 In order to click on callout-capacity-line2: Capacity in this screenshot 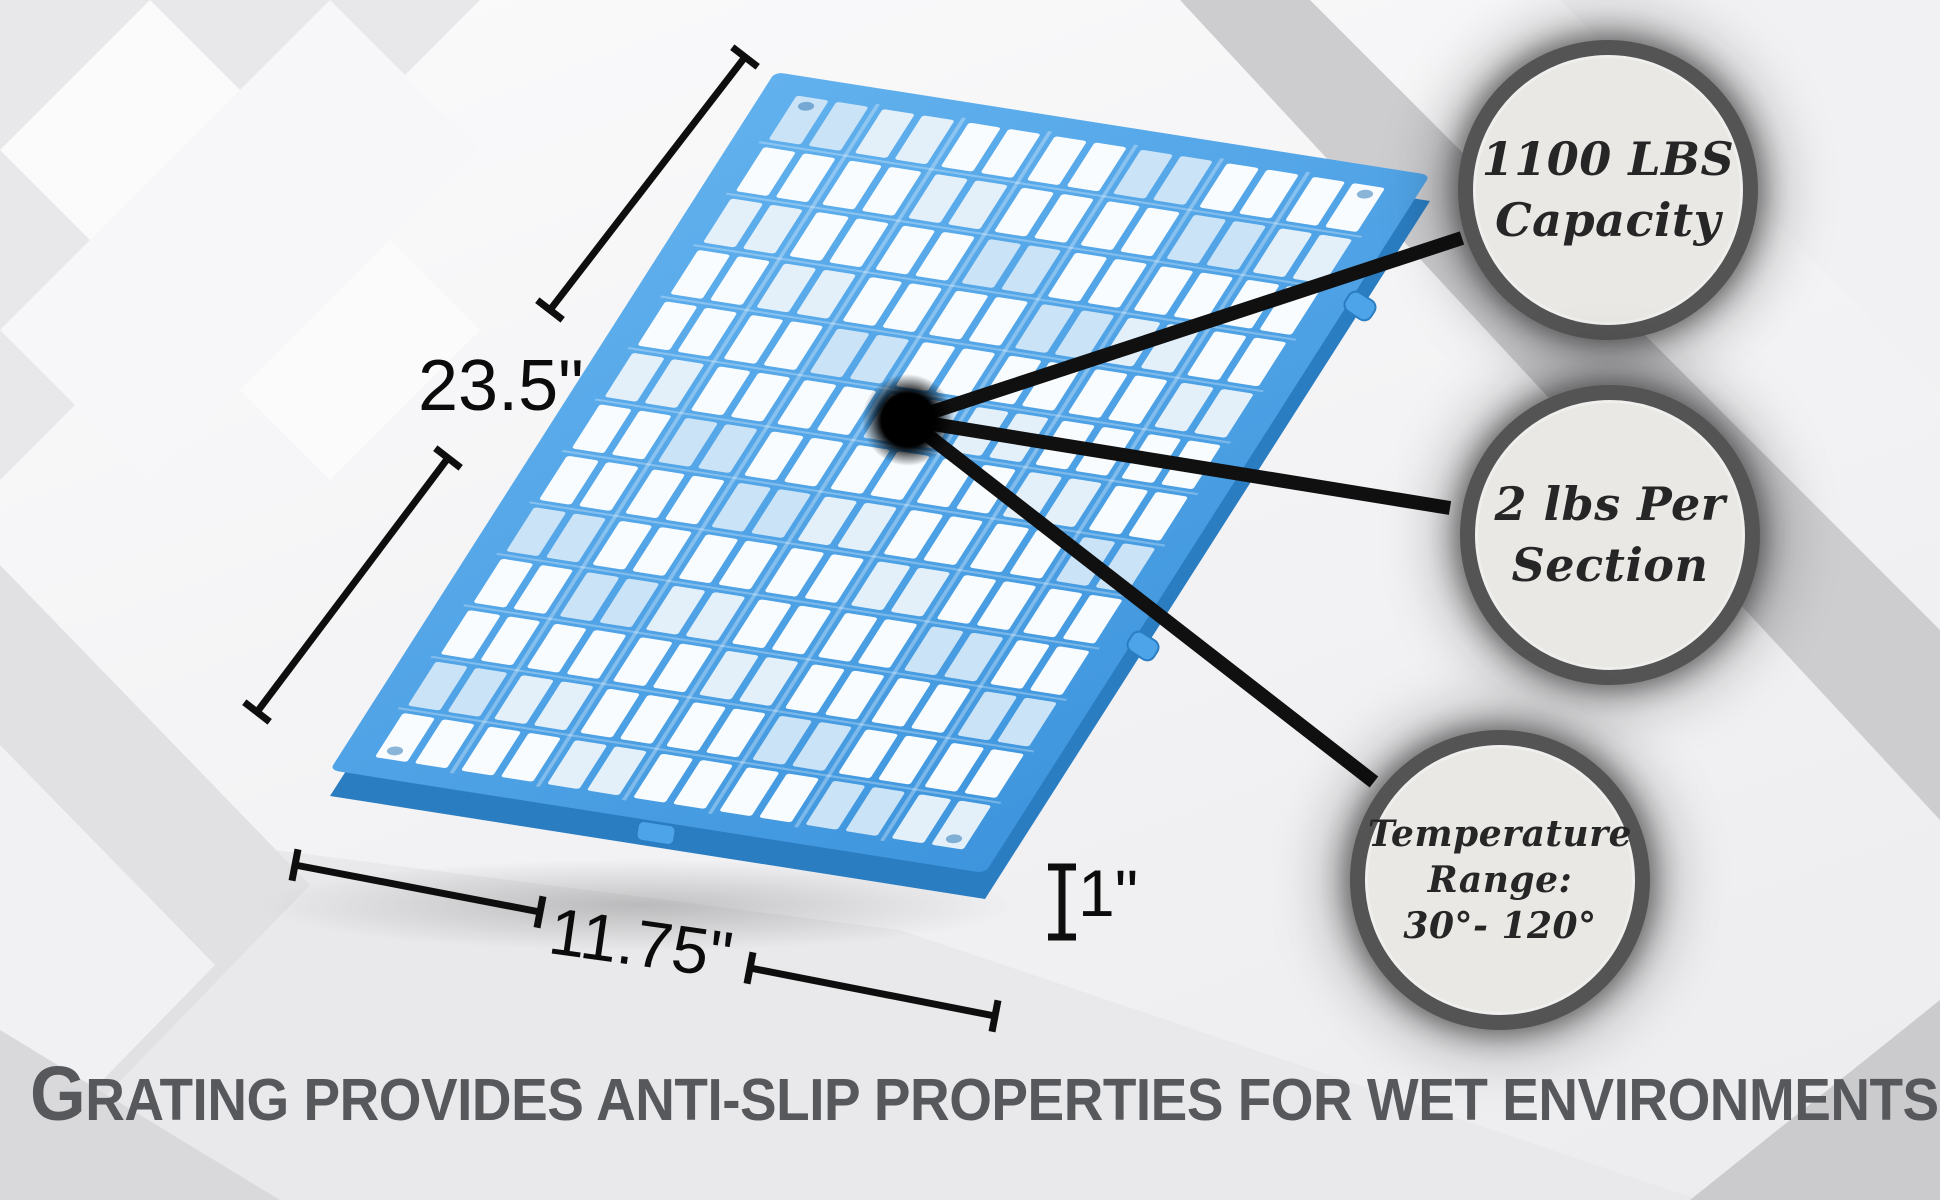, I will do `click(1608, 220)`.